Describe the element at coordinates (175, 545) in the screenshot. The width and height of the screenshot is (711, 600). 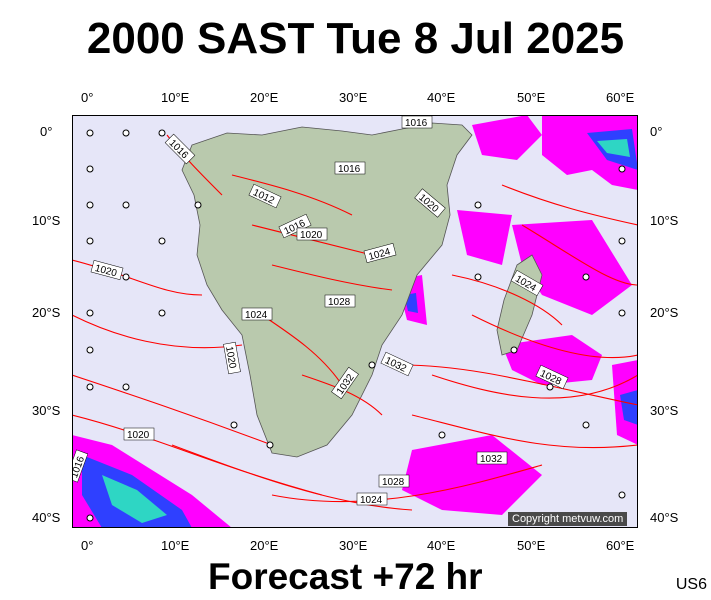
I see `lon-label-bottom: 10°E` at that location.